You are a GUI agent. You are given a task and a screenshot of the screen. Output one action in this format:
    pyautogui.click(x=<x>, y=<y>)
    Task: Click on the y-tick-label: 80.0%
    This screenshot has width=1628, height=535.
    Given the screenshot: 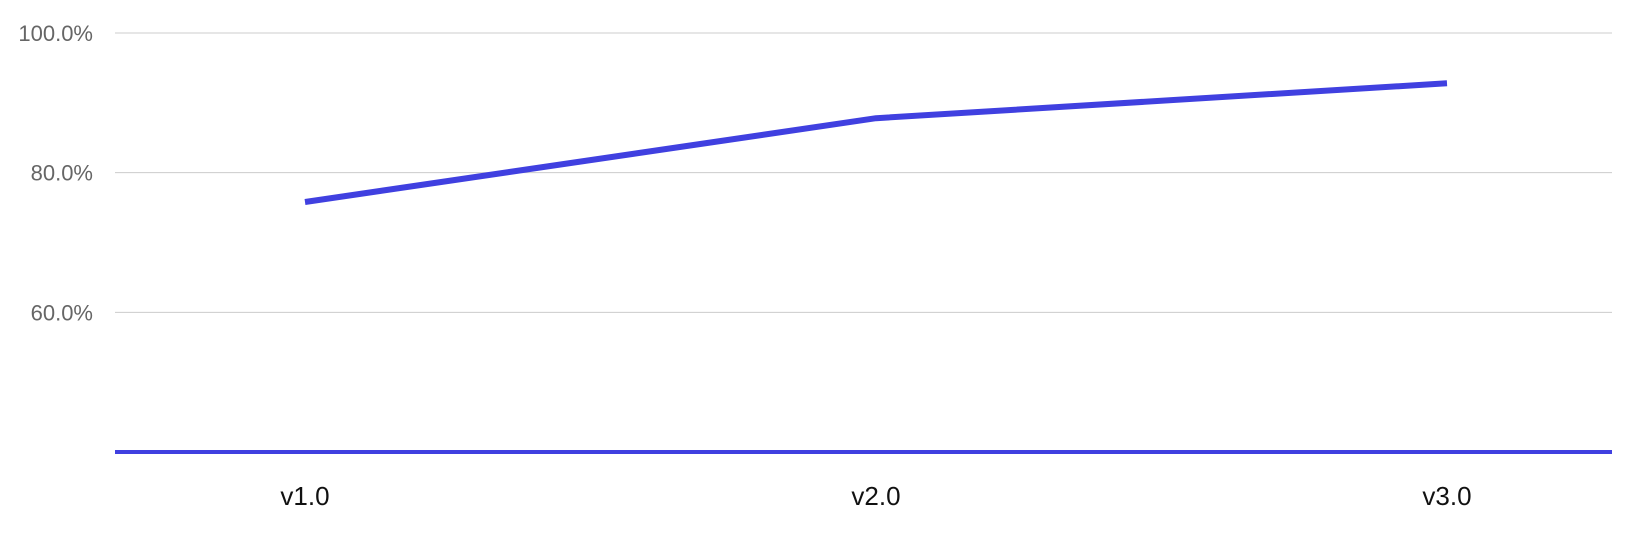 What is the action you would take?
    pyautogui.click(x=62, y=173)
    